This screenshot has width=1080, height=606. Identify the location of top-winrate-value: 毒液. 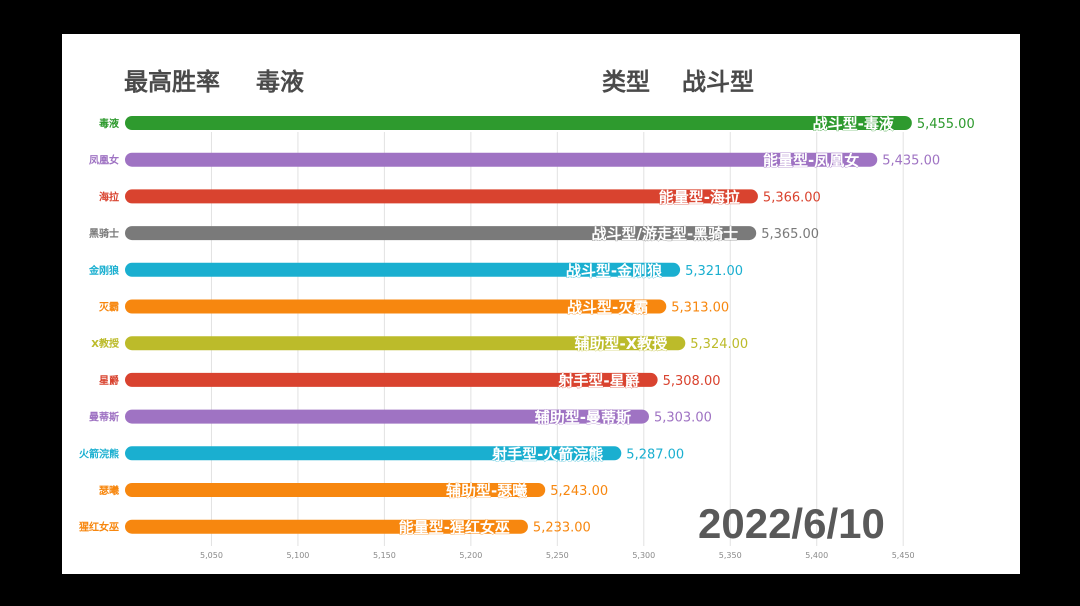
(280, 82).